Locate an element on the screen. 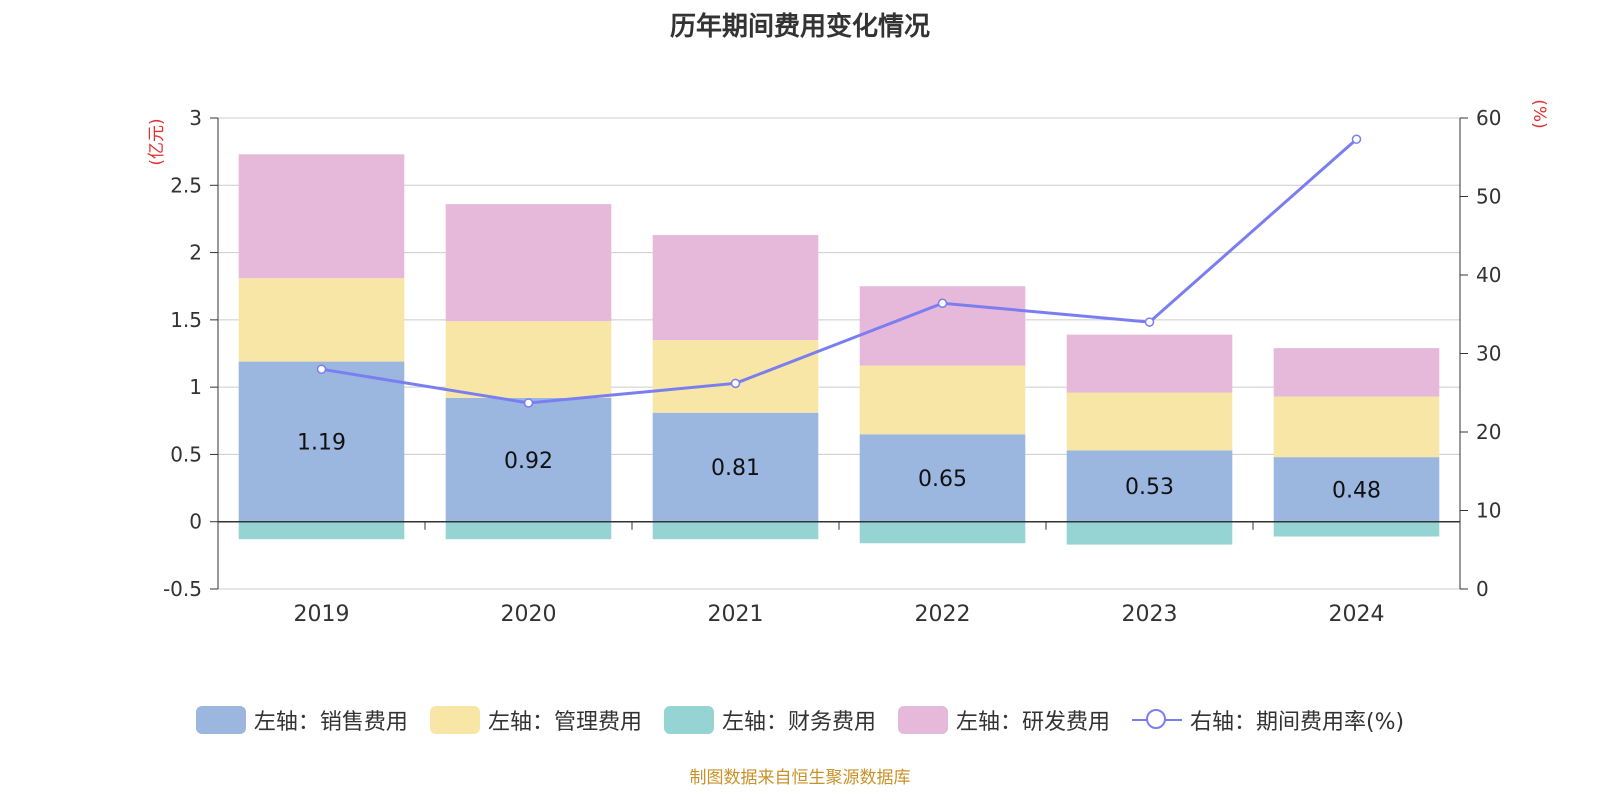  chart-legend: 左轴：销售费用 左轴：管理费用 左轴：财务费用 左轴：研发费用 右轴：期间费用率(%) is located at coordinates (800, 720).